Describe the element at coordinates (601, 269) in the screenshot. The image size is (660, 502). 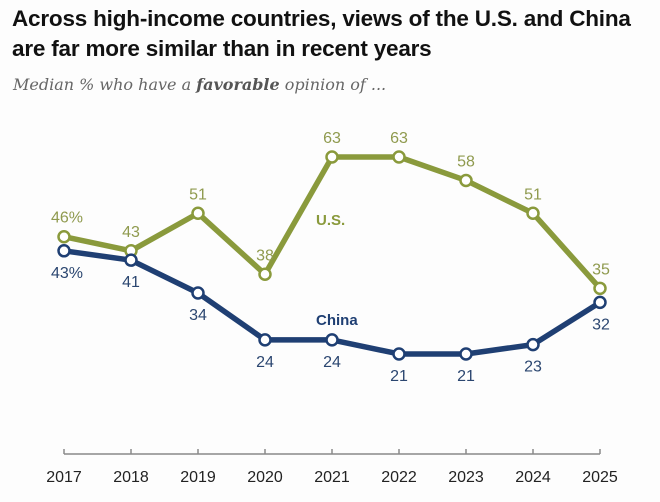
I see `data-label: 35` at that location.